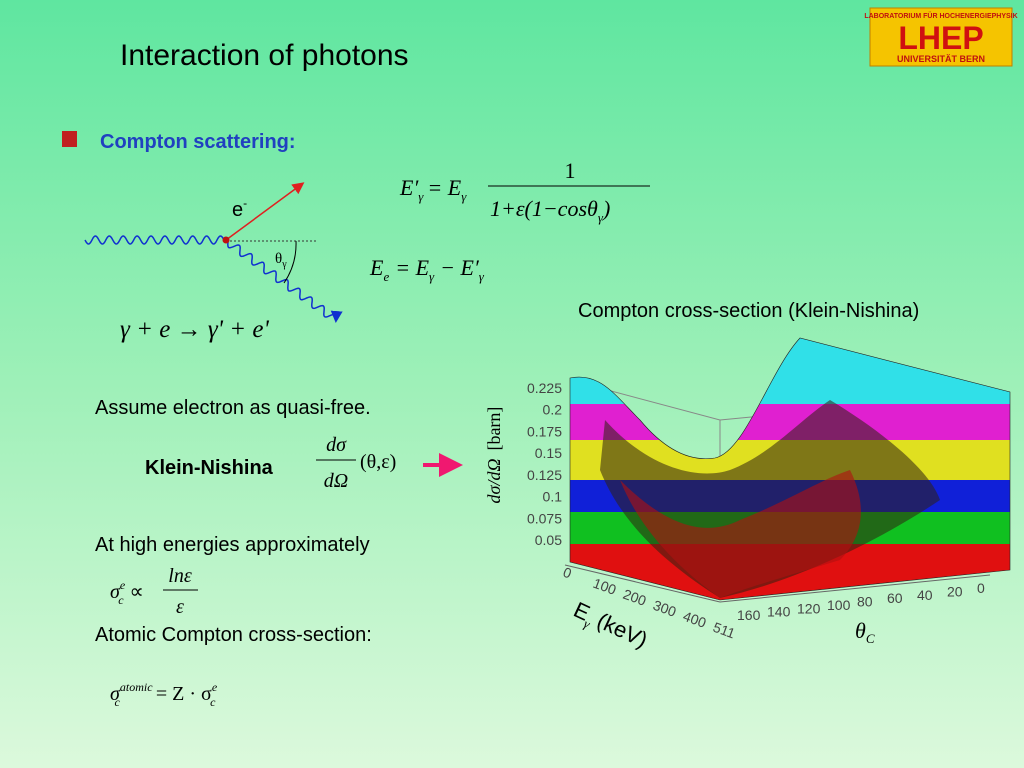 Image resolution: width=1024 pixels, height=768 pixels. I want to click on svg-text:E′γ= Eγ: E′γ = Eγ, so click(433, 189).